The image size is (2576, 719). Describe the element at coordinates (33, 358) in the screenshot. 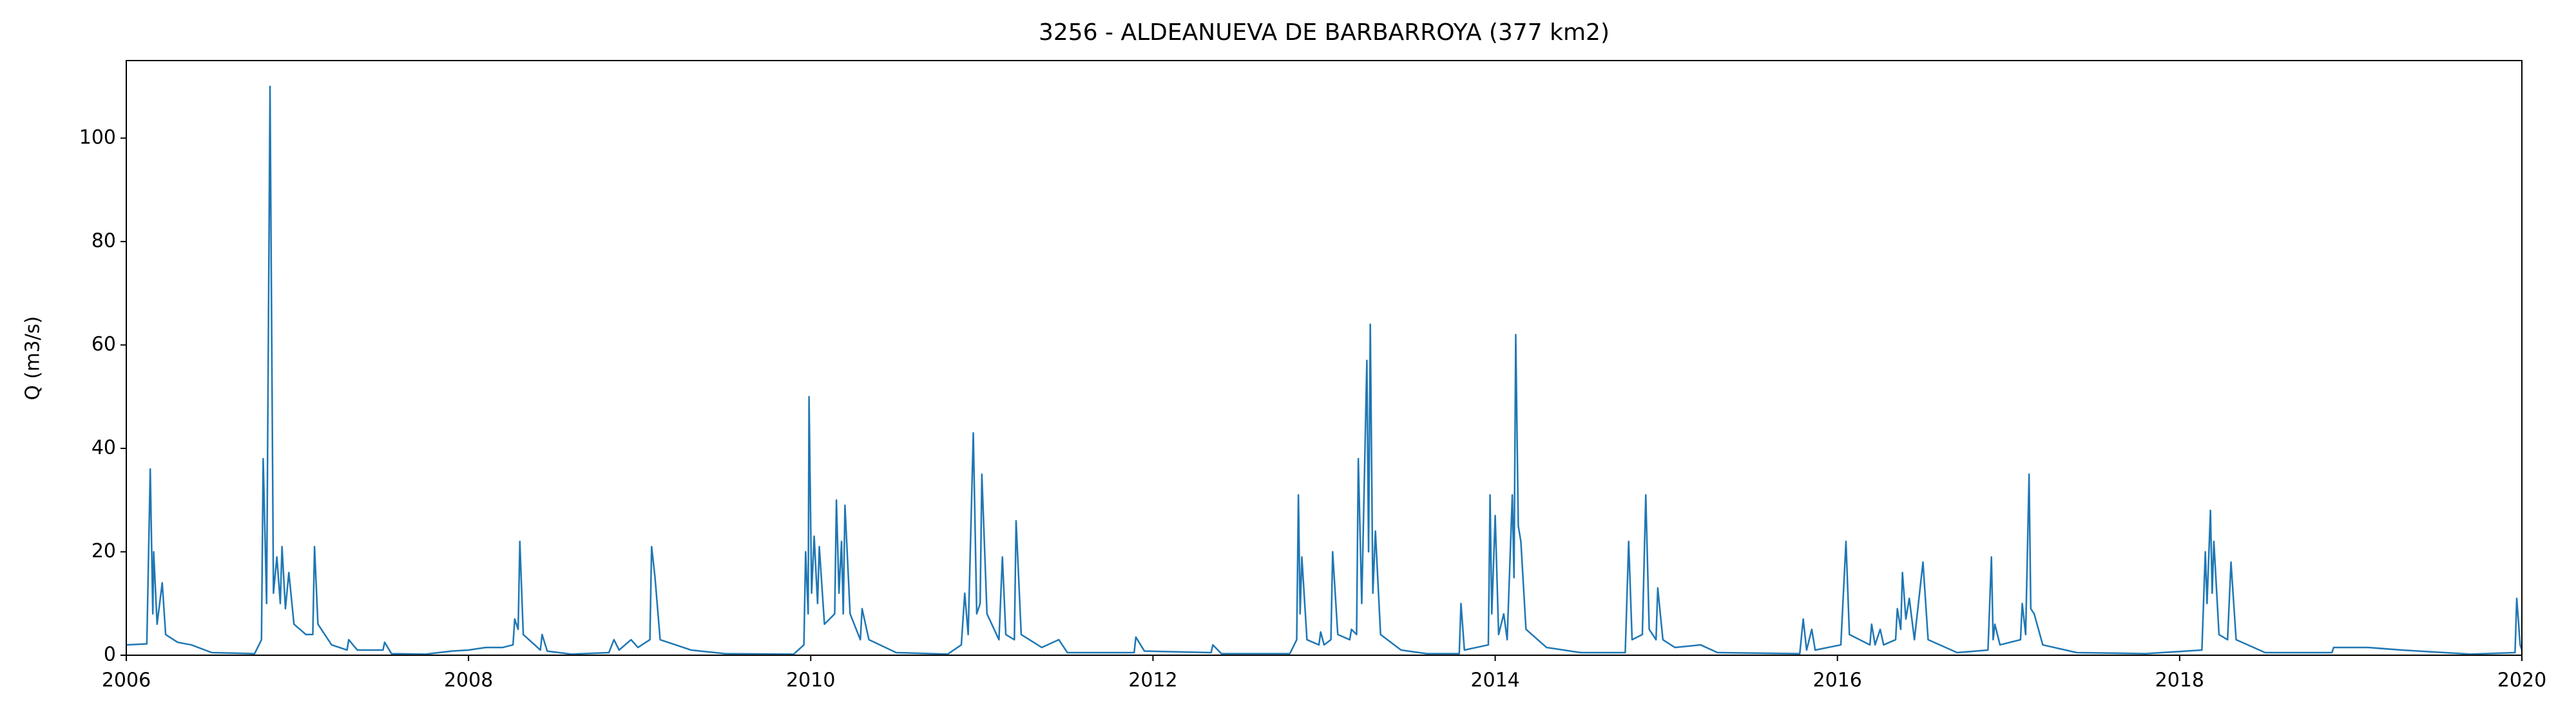

I see `y-axis-label: Q (m3/s)` at that location.